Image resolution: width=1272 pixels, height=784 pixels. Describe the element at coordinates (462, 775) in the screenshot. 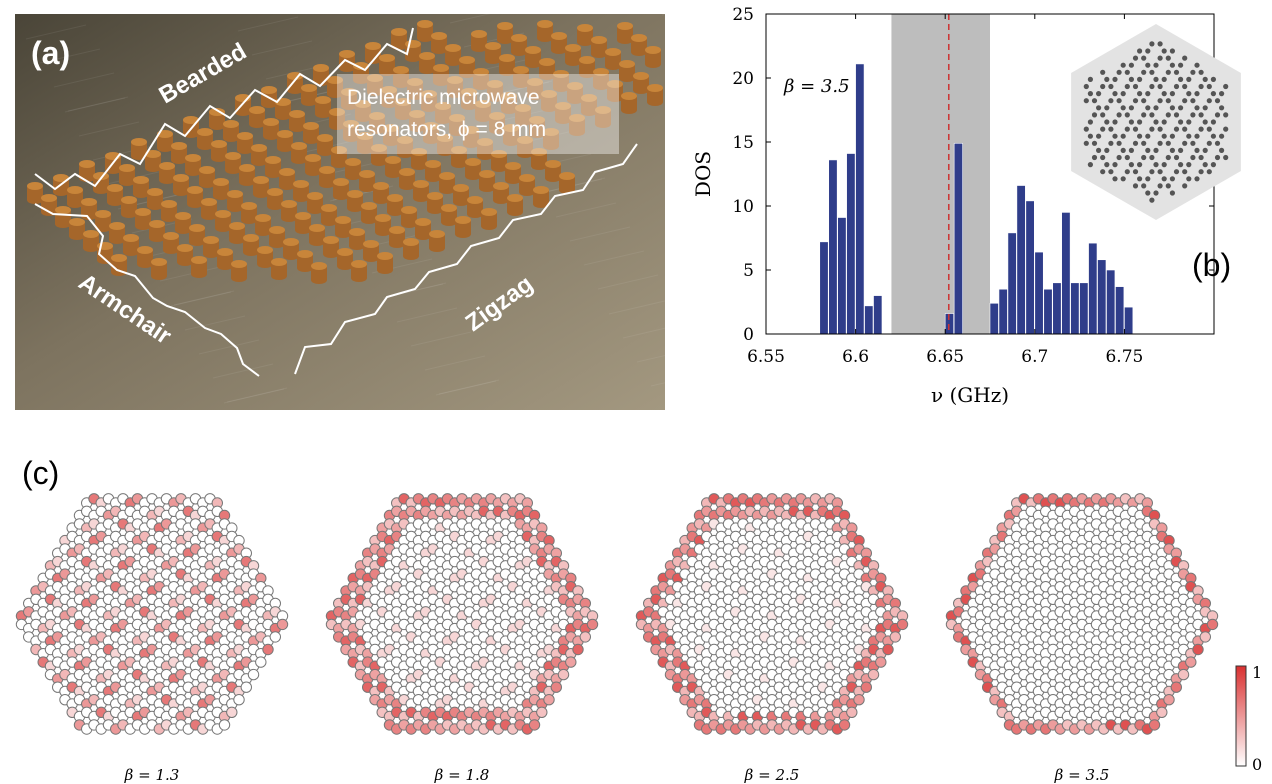

I see `beta-label-1-8: β = 1.8` at that location.